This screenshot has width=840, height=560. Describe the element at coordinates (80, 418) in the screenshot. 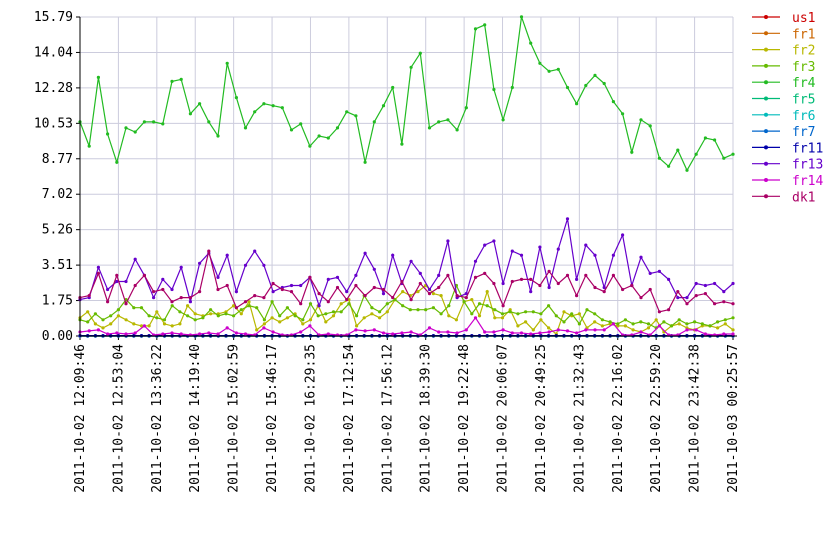

I see `x-tick-label: 2011-10-02 12:09:46` at that location.